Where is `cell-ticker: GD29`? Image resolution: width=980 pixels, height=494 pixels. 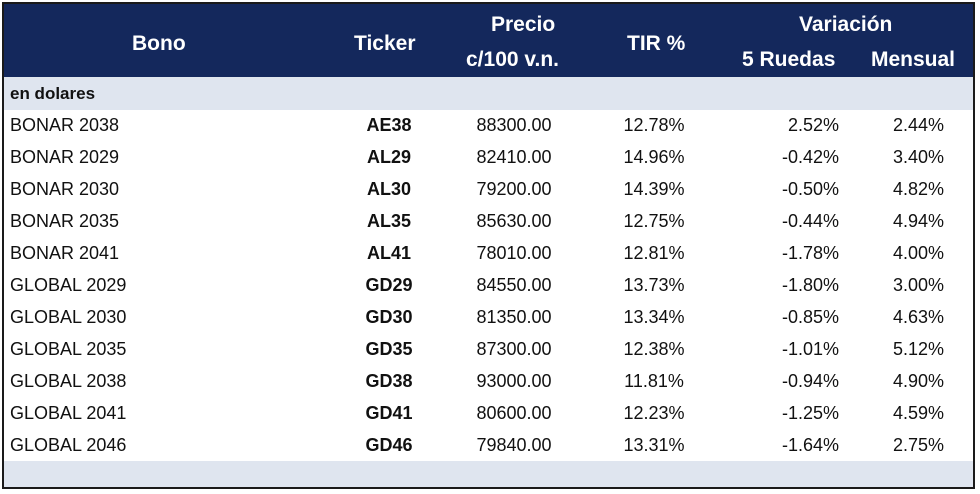 cell-ticker: GD29 is located at coordinates (389, 285).